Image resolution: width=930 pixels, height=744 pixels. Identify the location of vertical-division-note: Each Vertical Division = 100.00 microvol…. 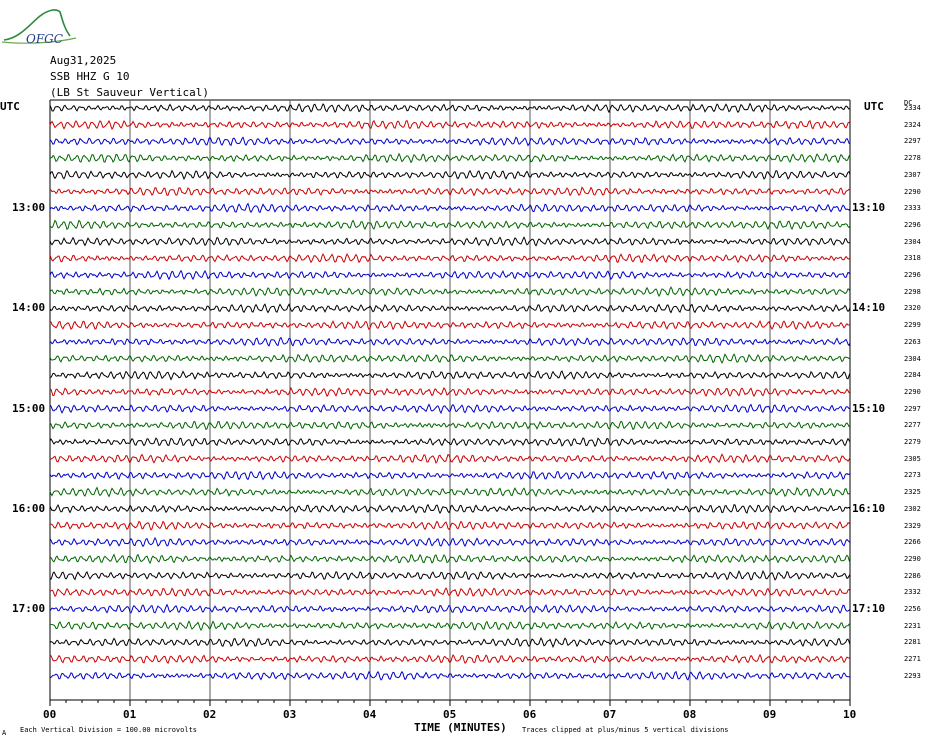
(109, 730).